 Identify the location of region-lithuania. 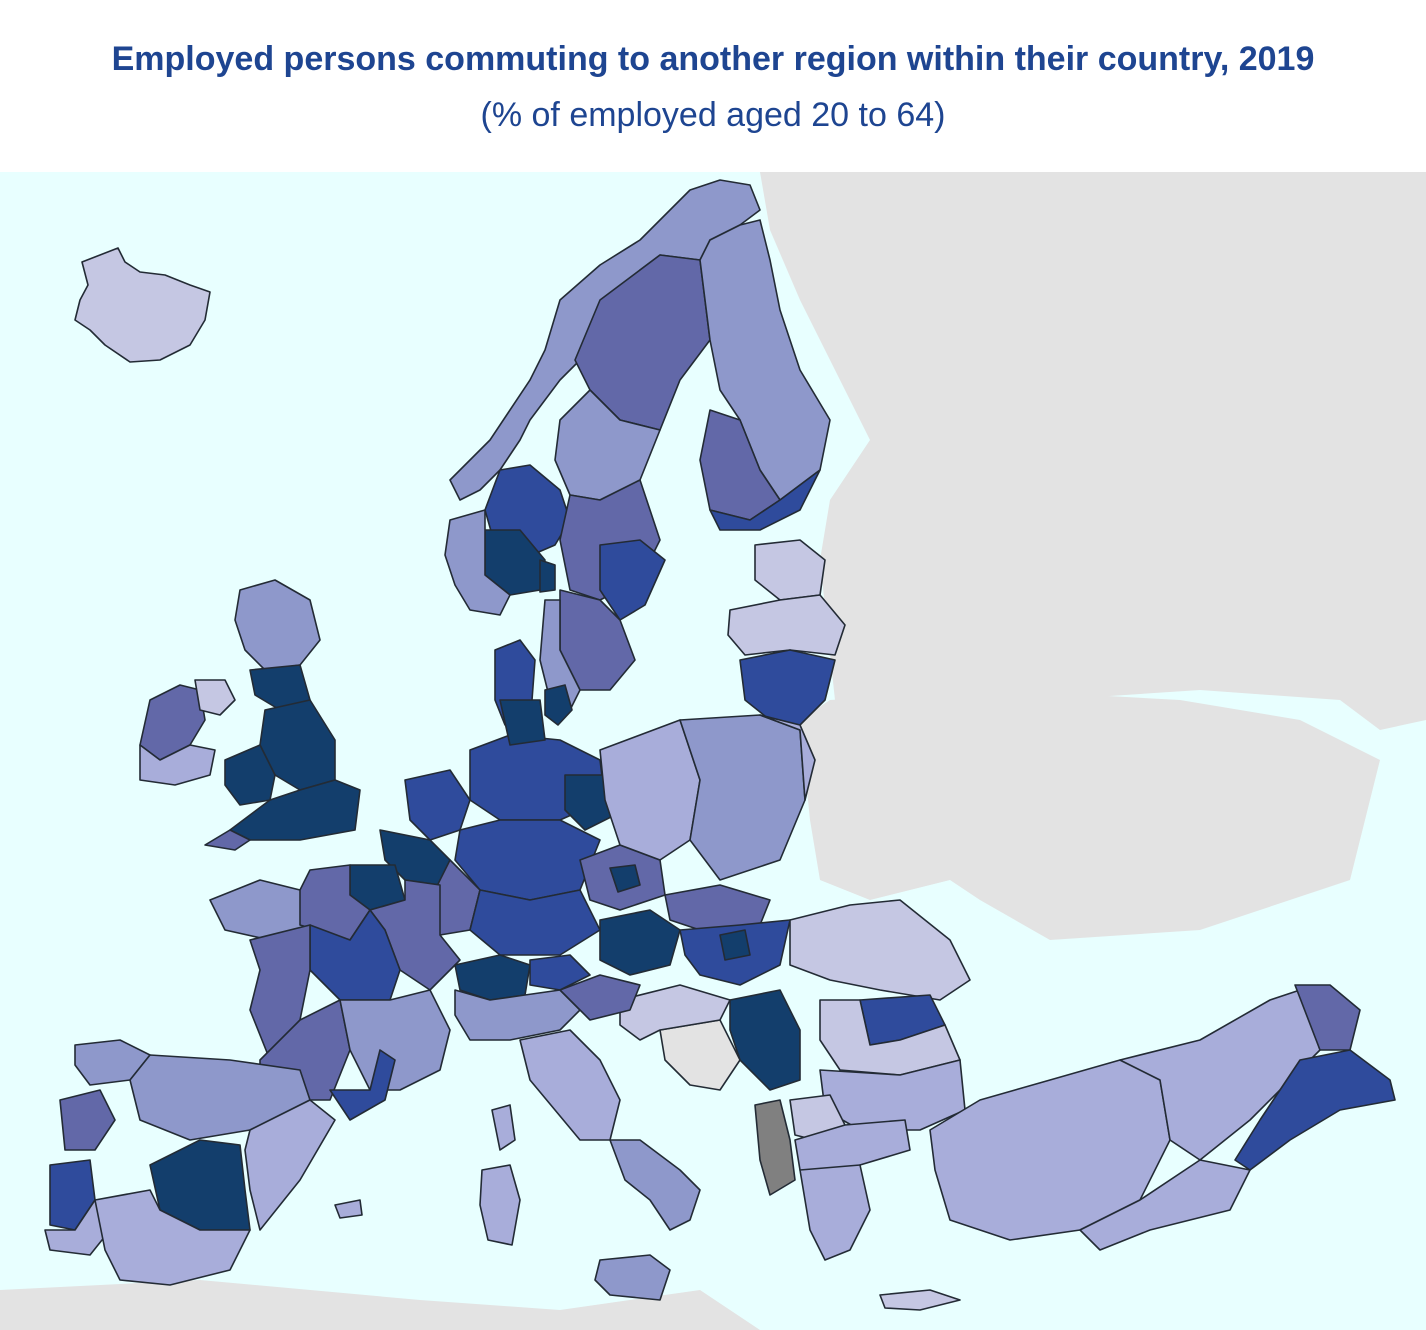
(787, 687).